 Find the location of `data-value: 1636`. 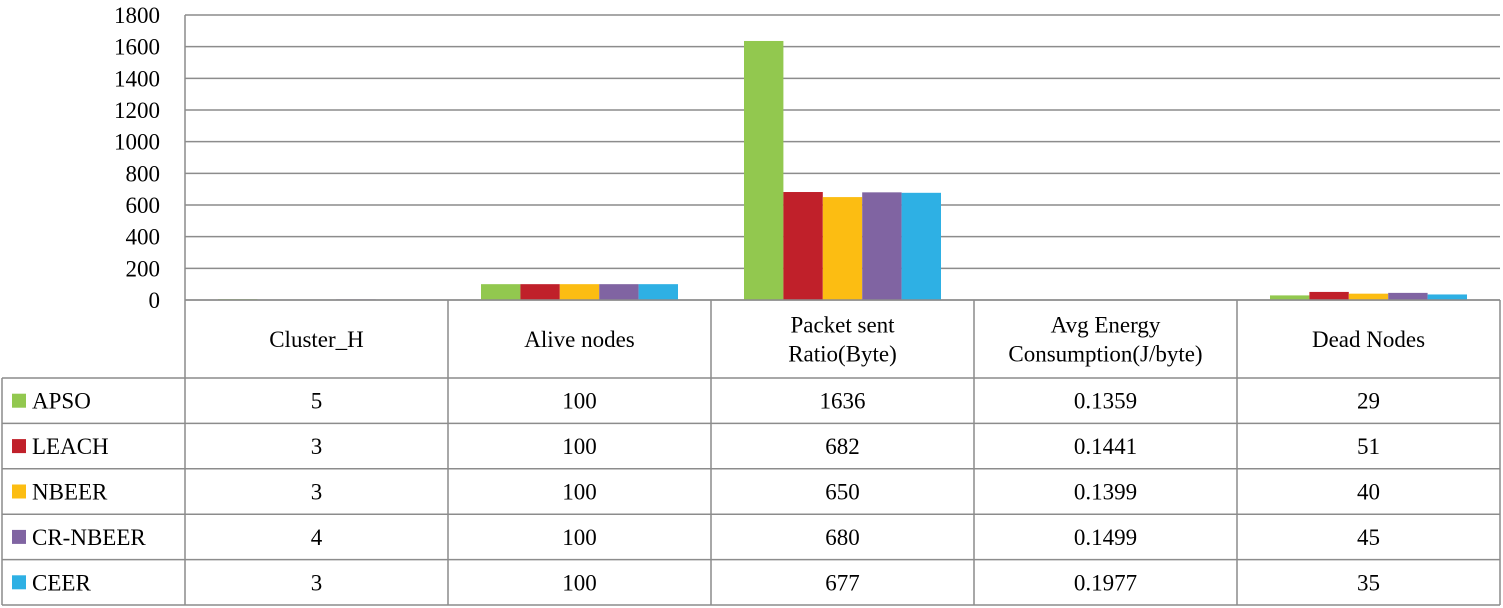

data-value: 1636 is located at coordinates (843, 401).